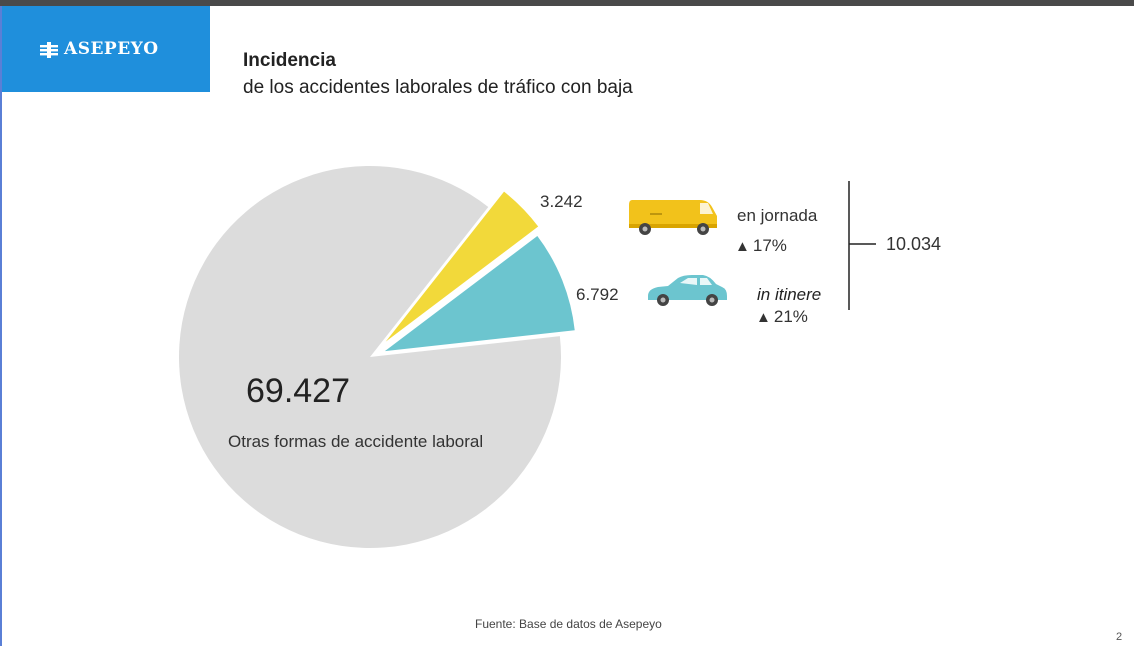  What do you see at coordinates (597, 294) in the screenshot?
I see `itinere-value: 6.792` at bounding box center [597, 294].